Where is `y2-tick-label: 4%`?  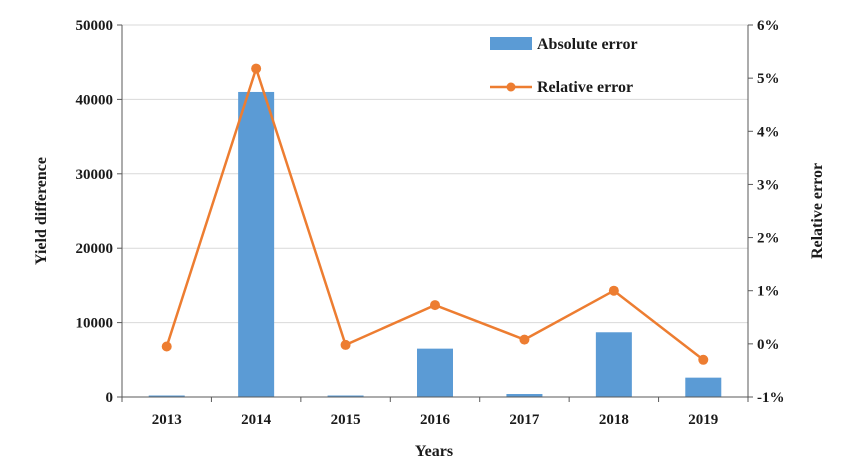
y2-tick-label: 4% is located at coordinates (768, 132).